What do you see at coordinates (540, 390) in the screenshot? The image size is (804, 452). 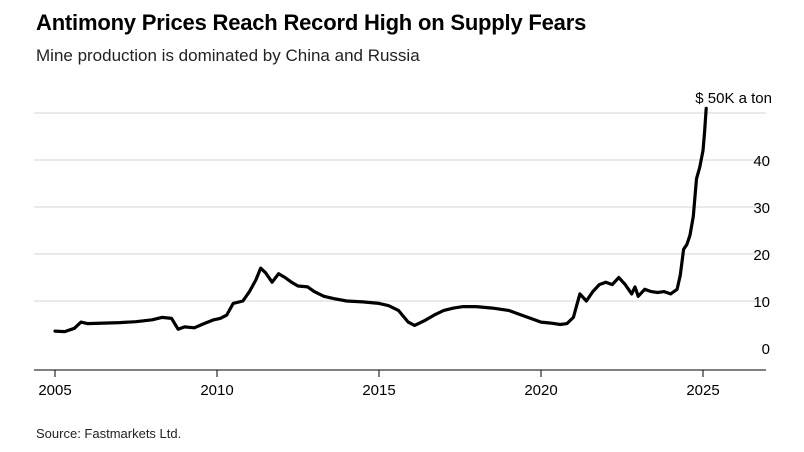 I see `x-tick-label: 2020` at bounding box center [540, 390].